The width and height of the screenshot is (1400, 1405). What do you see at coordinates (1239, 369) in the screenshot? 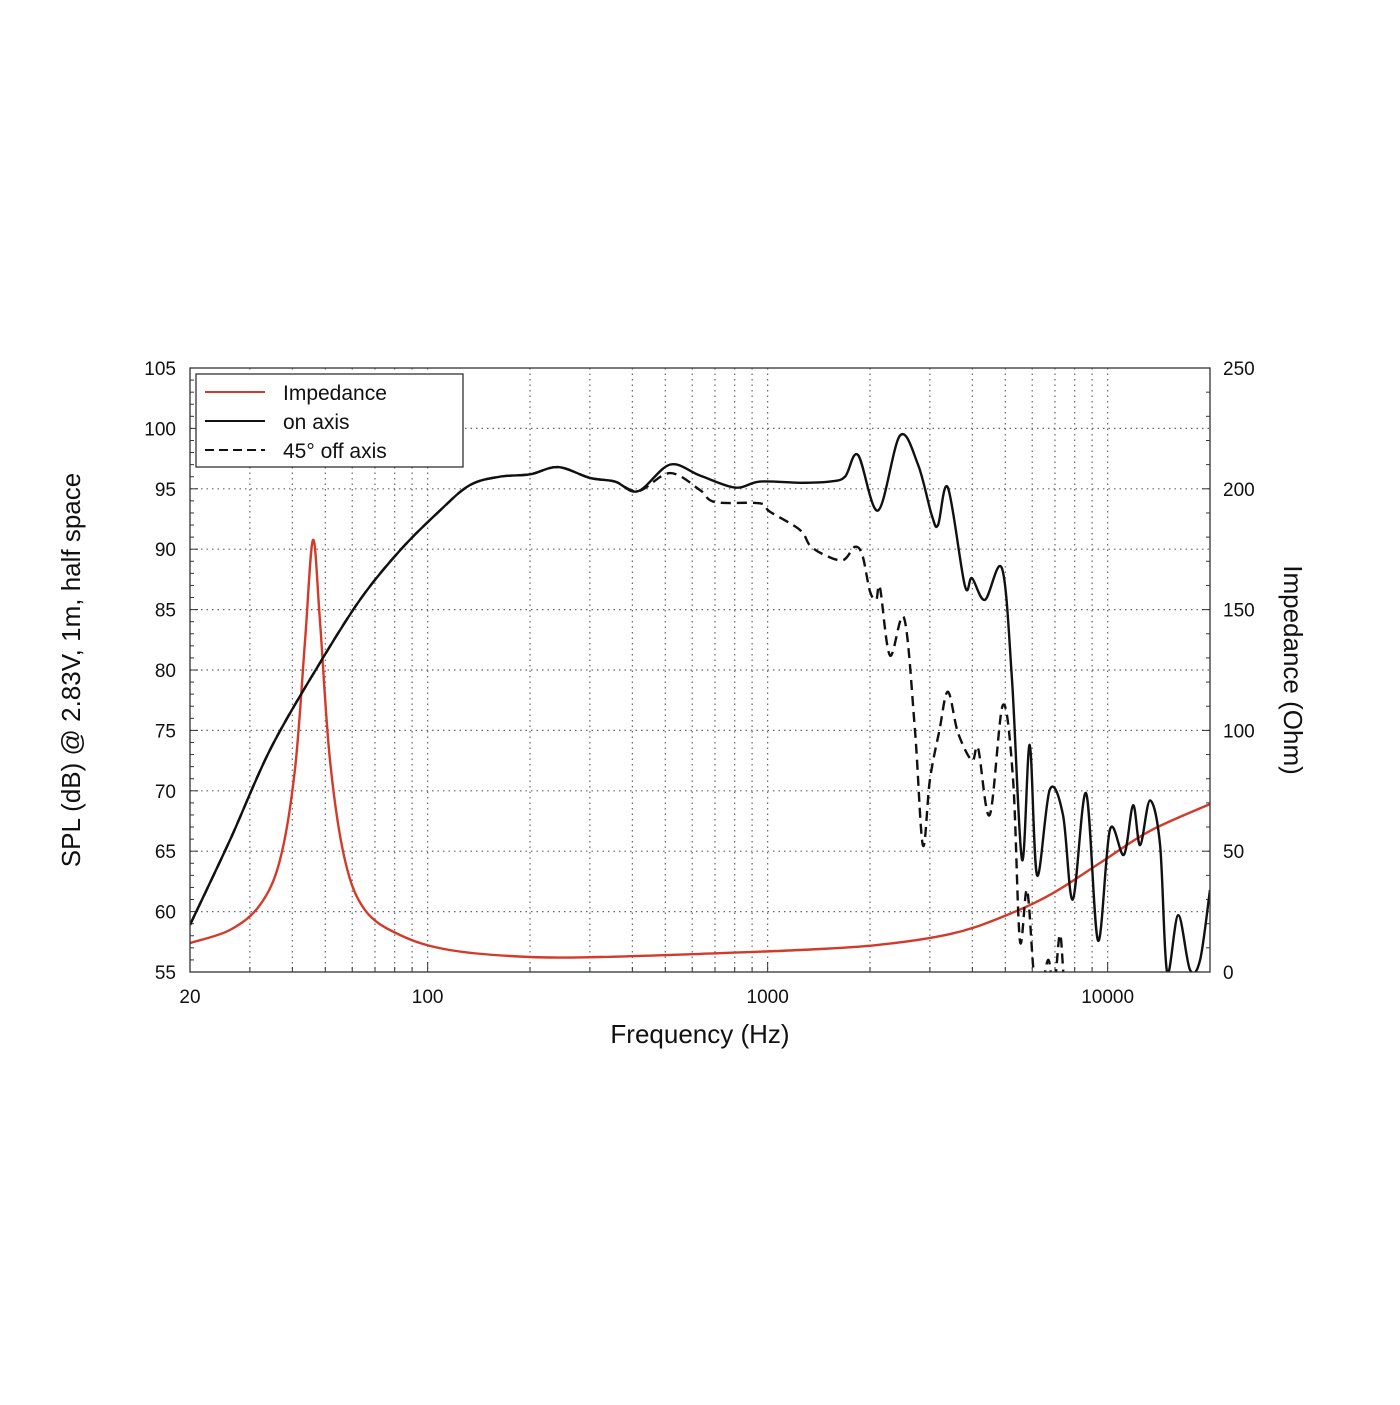
I see `y2-tick-label: 250` at bounding box center [1239, 369].